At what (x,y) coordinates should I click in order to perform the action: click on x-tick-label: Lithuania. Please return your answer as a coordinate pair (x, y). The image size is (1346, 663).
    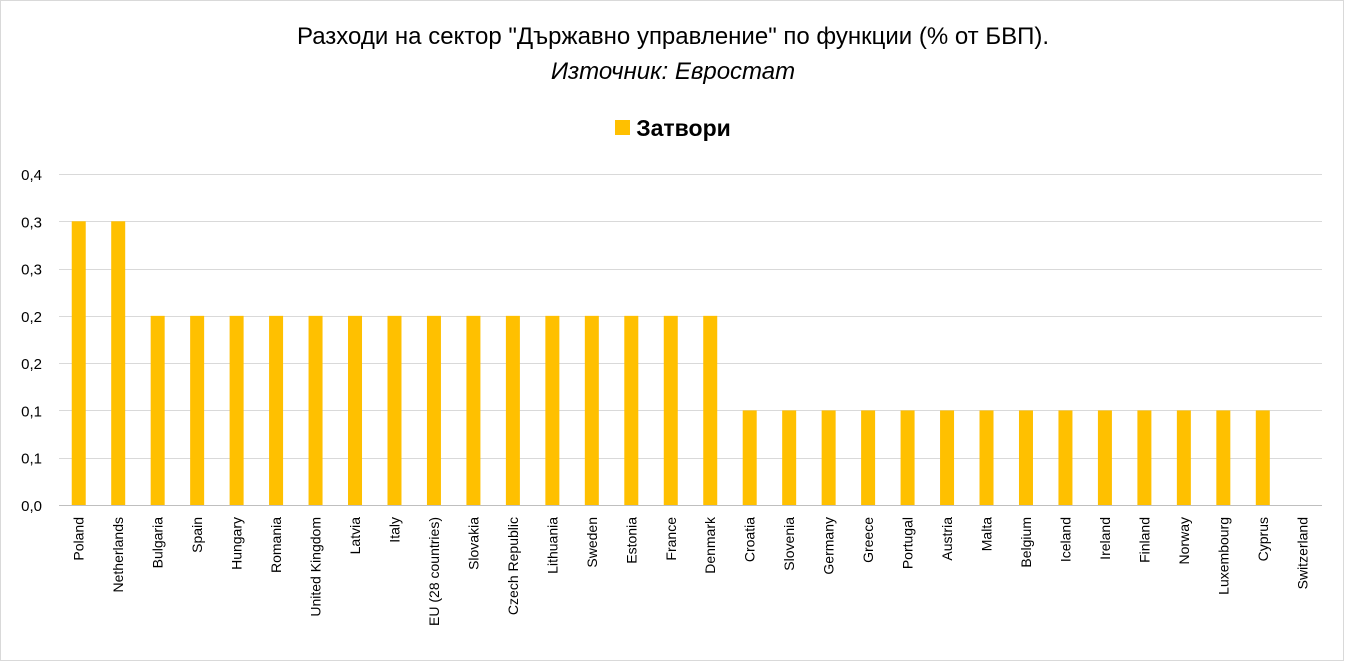
    Looking at the image, I should click on (552, 545).